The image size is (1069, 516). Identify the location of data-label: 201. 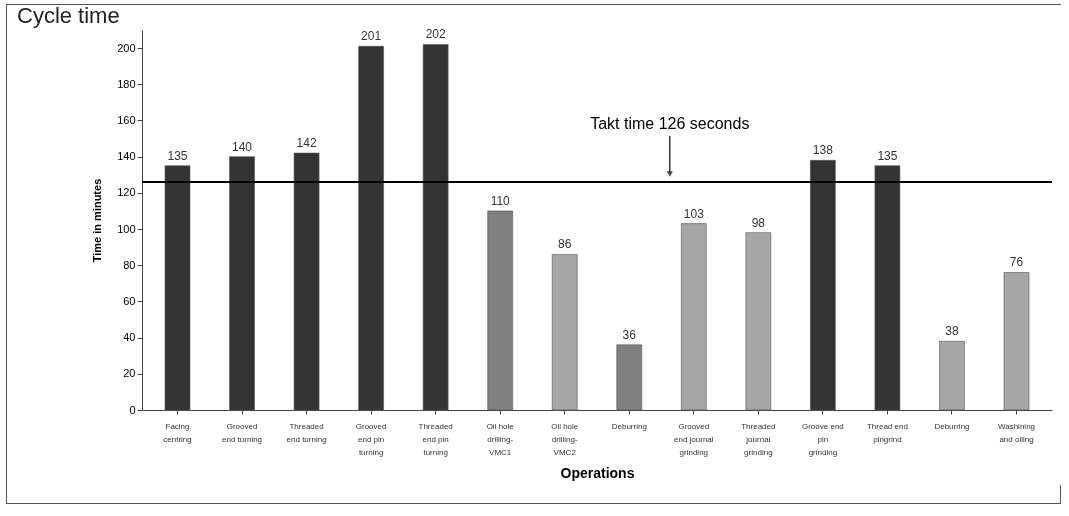
(371, 36).